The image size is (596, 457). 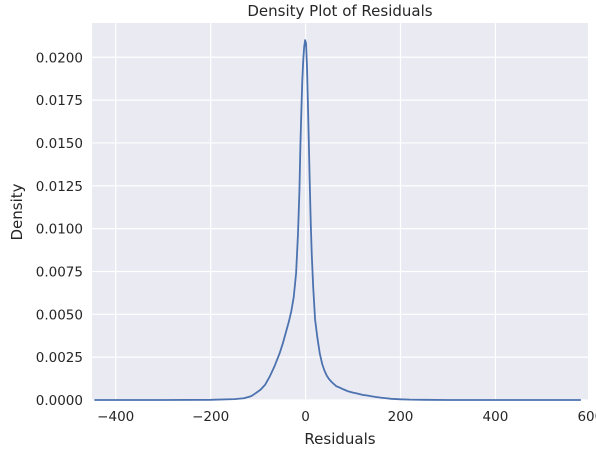 I want to click on x-tick-label: −200, so click(x=210, y=417).